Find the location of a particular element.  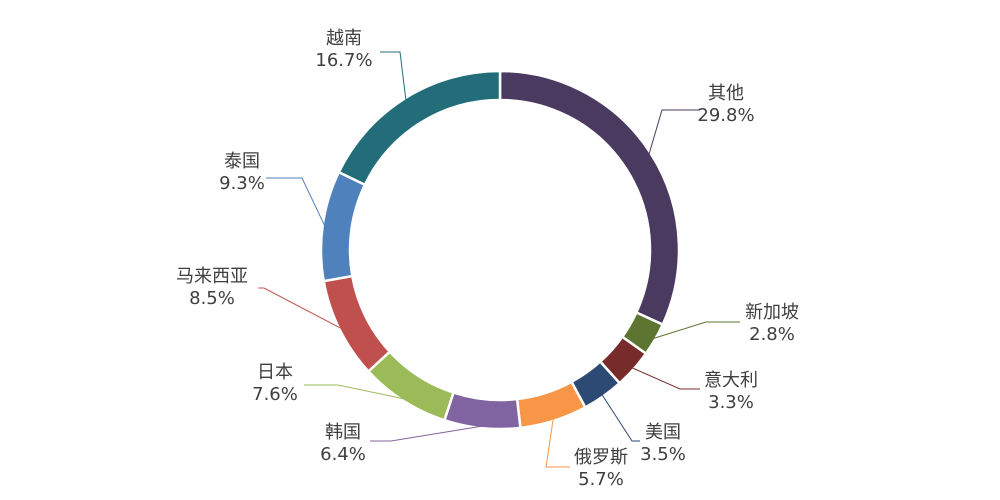

slice-value-label-4: 5.7% is located at coordinates (601, 479).